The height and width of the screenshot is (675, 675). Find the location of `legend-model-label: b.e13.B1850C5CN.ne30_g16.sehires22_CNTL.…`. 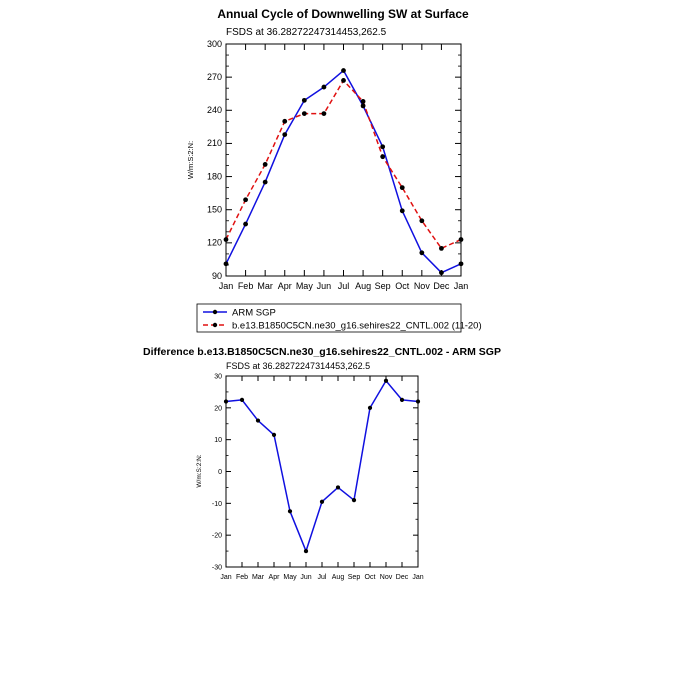

legend-model-label: b.e13.B1850C5CN.ne30_g16.sehires22_CNTL.… is located at coordinates (357, 326).